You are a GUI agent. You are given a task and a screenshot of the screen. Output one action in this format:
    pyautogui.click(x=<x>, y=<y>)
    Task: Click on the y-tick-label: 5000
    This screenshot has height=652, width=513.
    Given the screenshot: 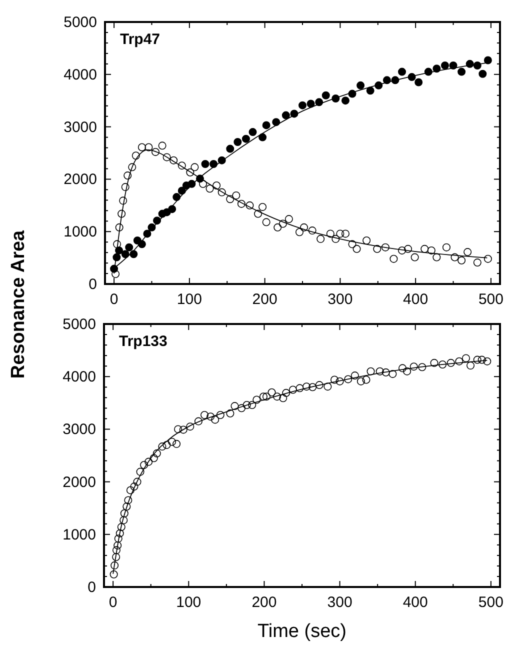 What is the action you would take?
    pyautogui.click(x=80, y=22)
    